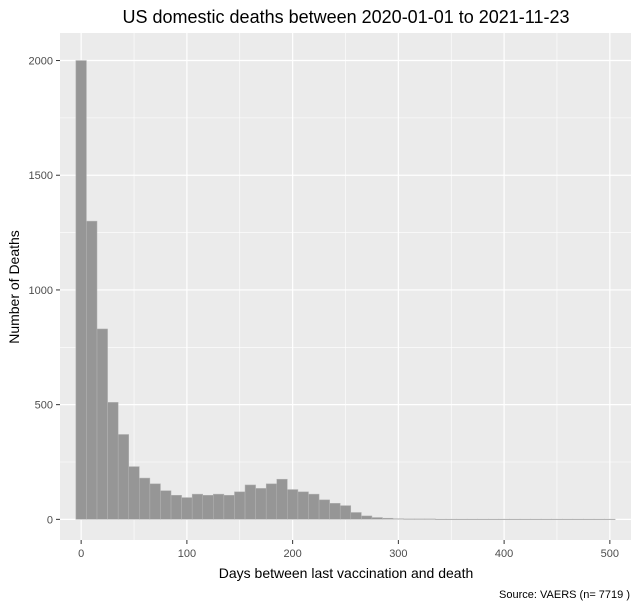  Describe the element at coordinates (610, 554) in the screenshot. I see `x-tick-label: 500` at that location.